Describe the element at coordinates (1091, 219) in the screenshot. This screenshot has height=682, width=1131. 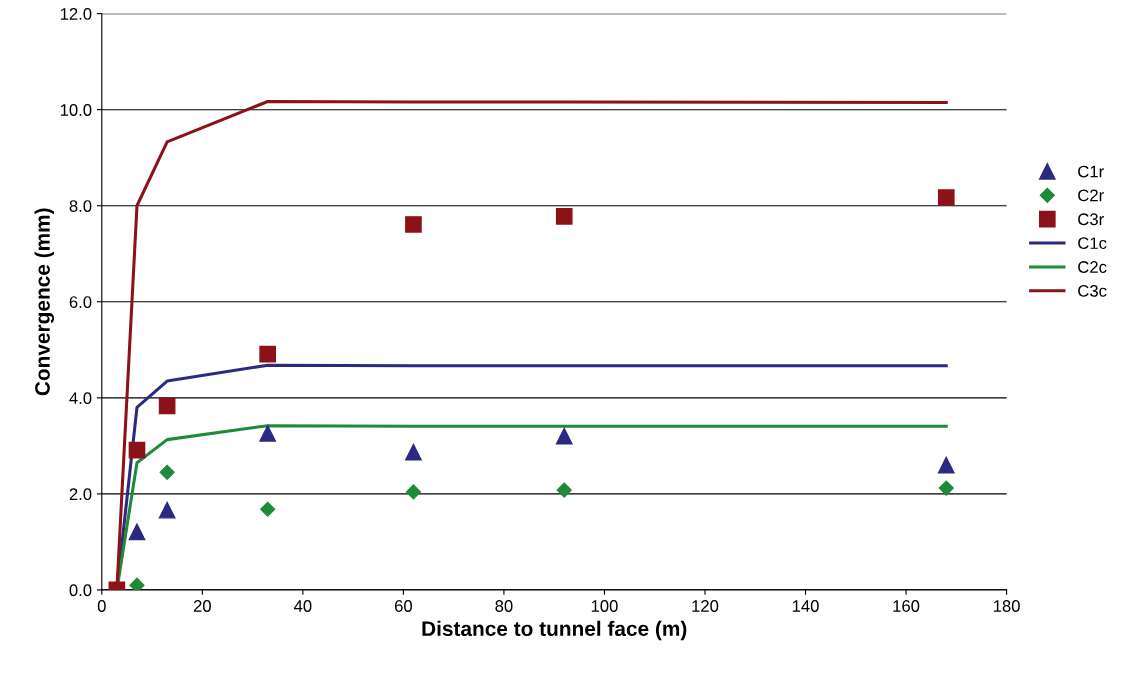
I see `legend-label: C3r` at that location.